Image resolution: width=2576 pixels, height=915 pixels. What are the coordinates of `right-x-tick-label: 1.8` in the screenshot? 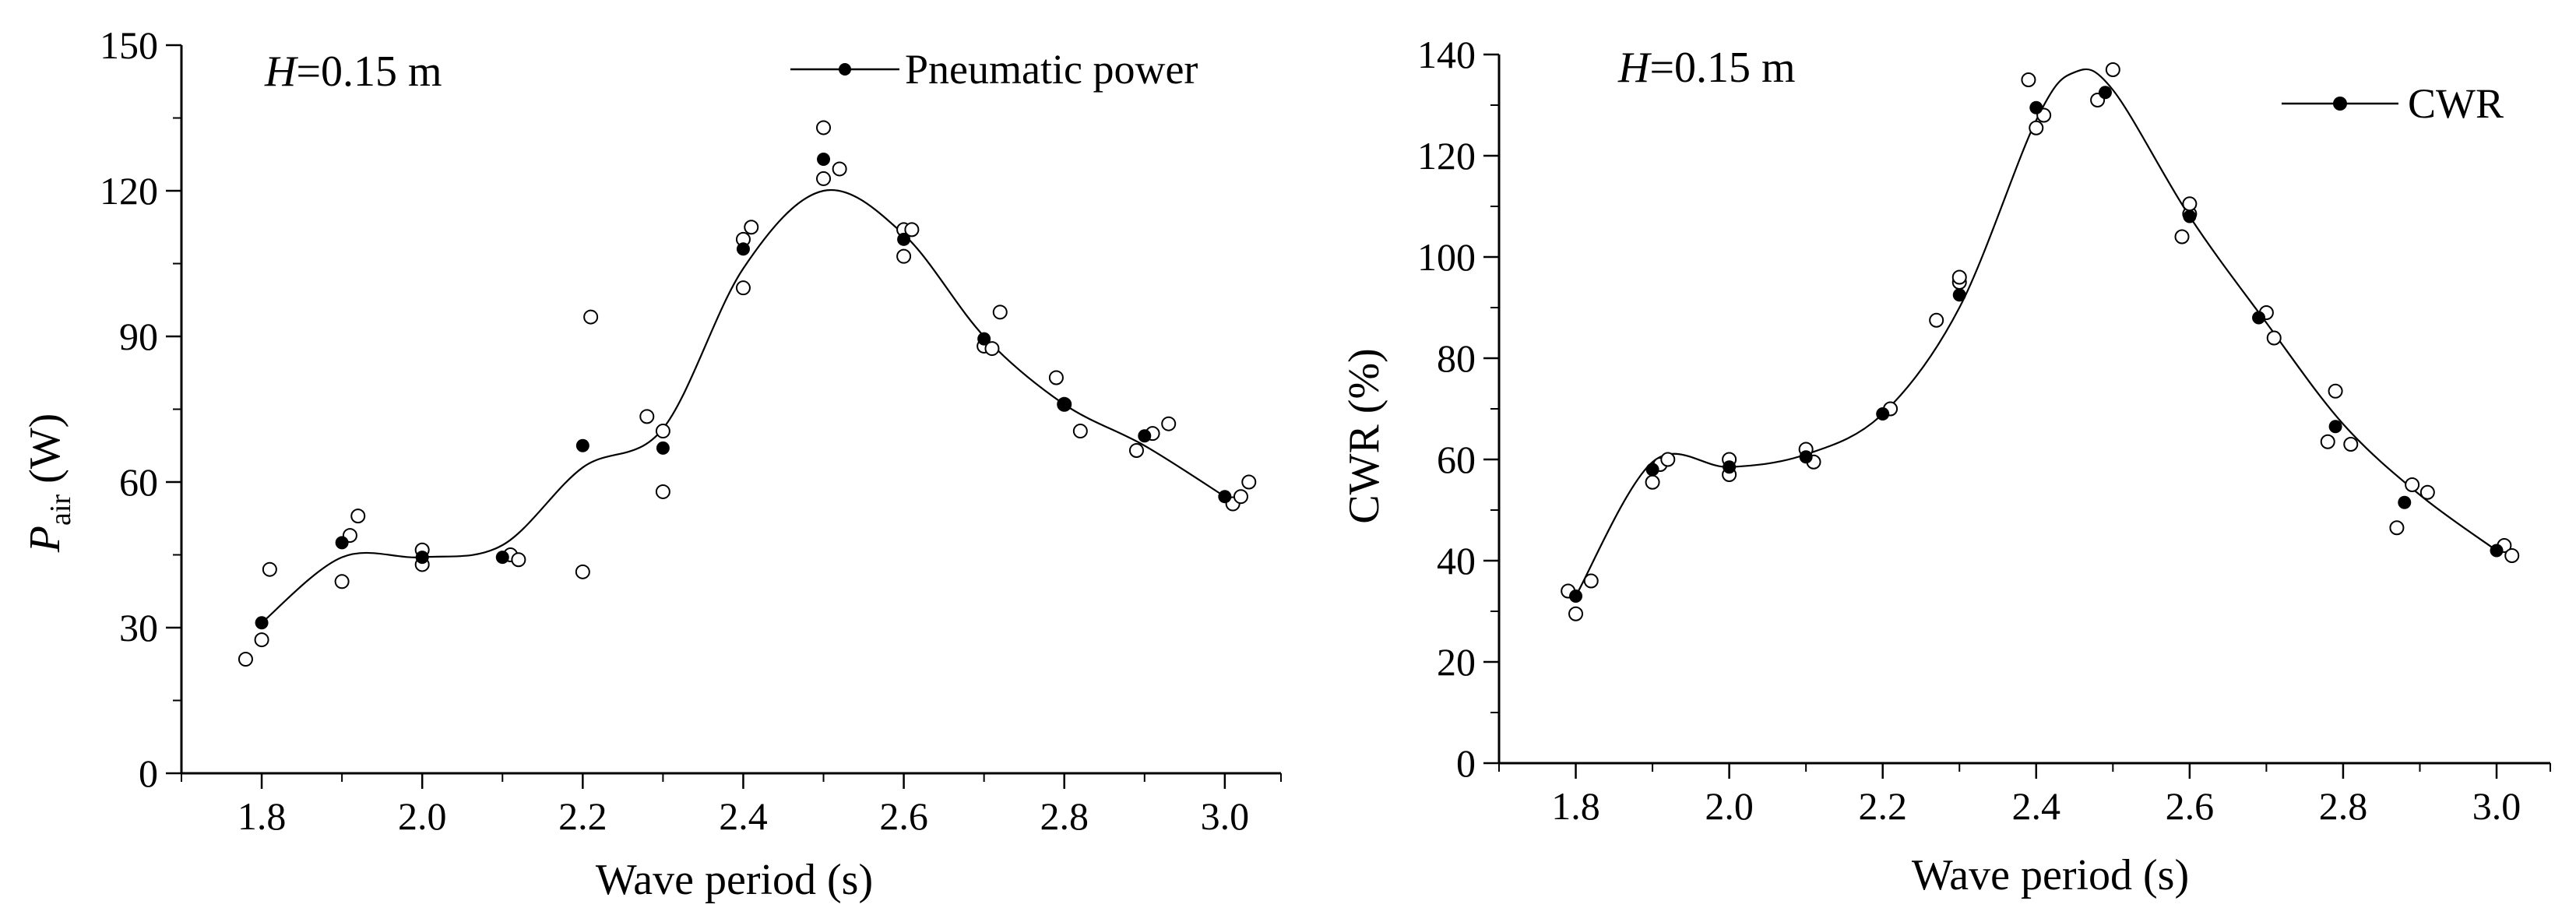 It's located at (1575, 806).